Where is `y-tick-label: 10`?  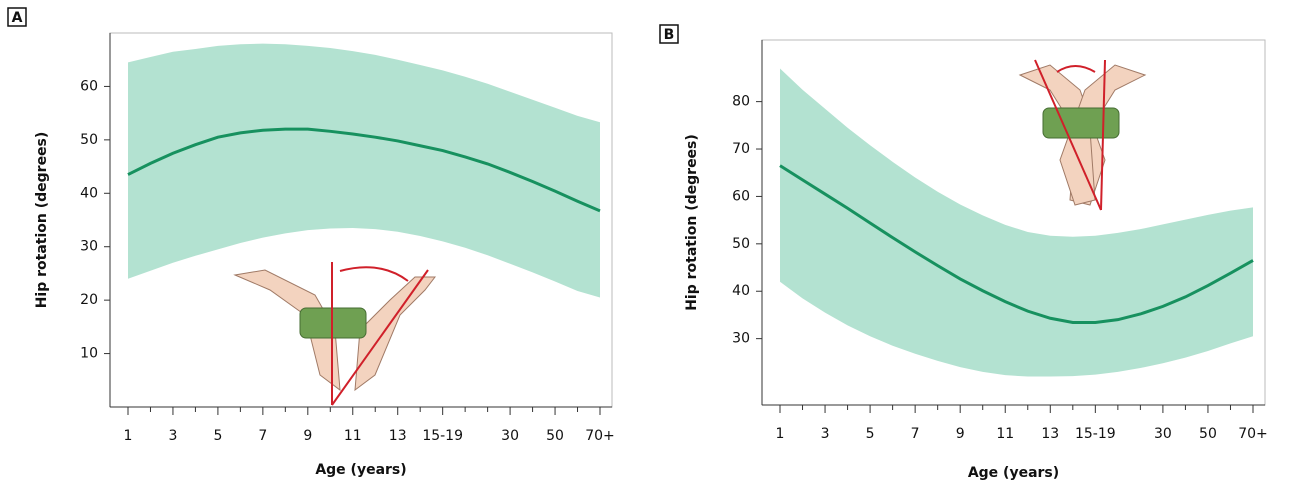
y-tick-label: 10 is located at coordinates (89, 354).